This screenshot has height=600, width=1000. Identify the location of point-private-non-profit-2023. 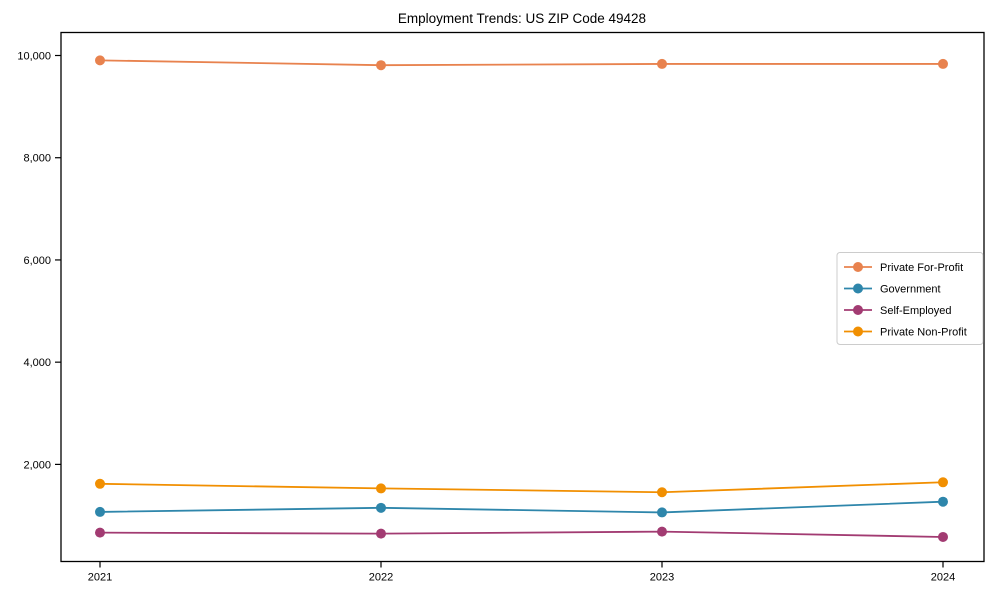
(662, 492).